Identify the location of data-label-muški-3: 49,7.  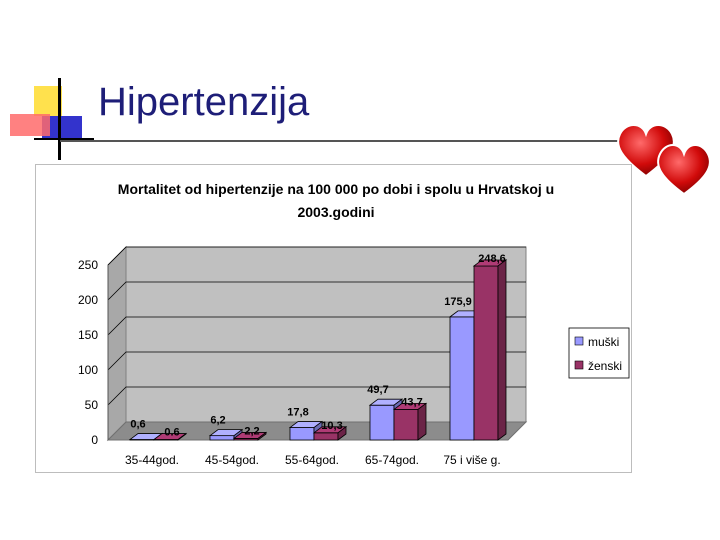
(377, 390).